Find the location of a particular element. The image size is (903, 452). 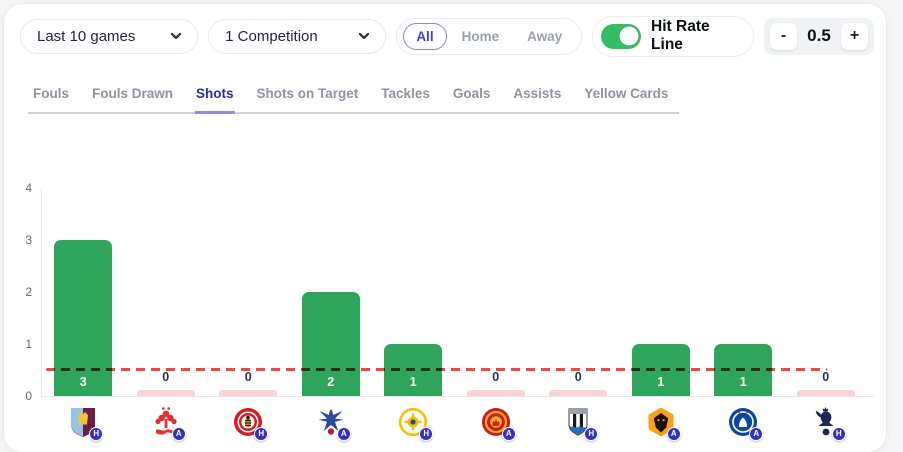

nottm-forest-logo: A is located at coordinates (167, 423).